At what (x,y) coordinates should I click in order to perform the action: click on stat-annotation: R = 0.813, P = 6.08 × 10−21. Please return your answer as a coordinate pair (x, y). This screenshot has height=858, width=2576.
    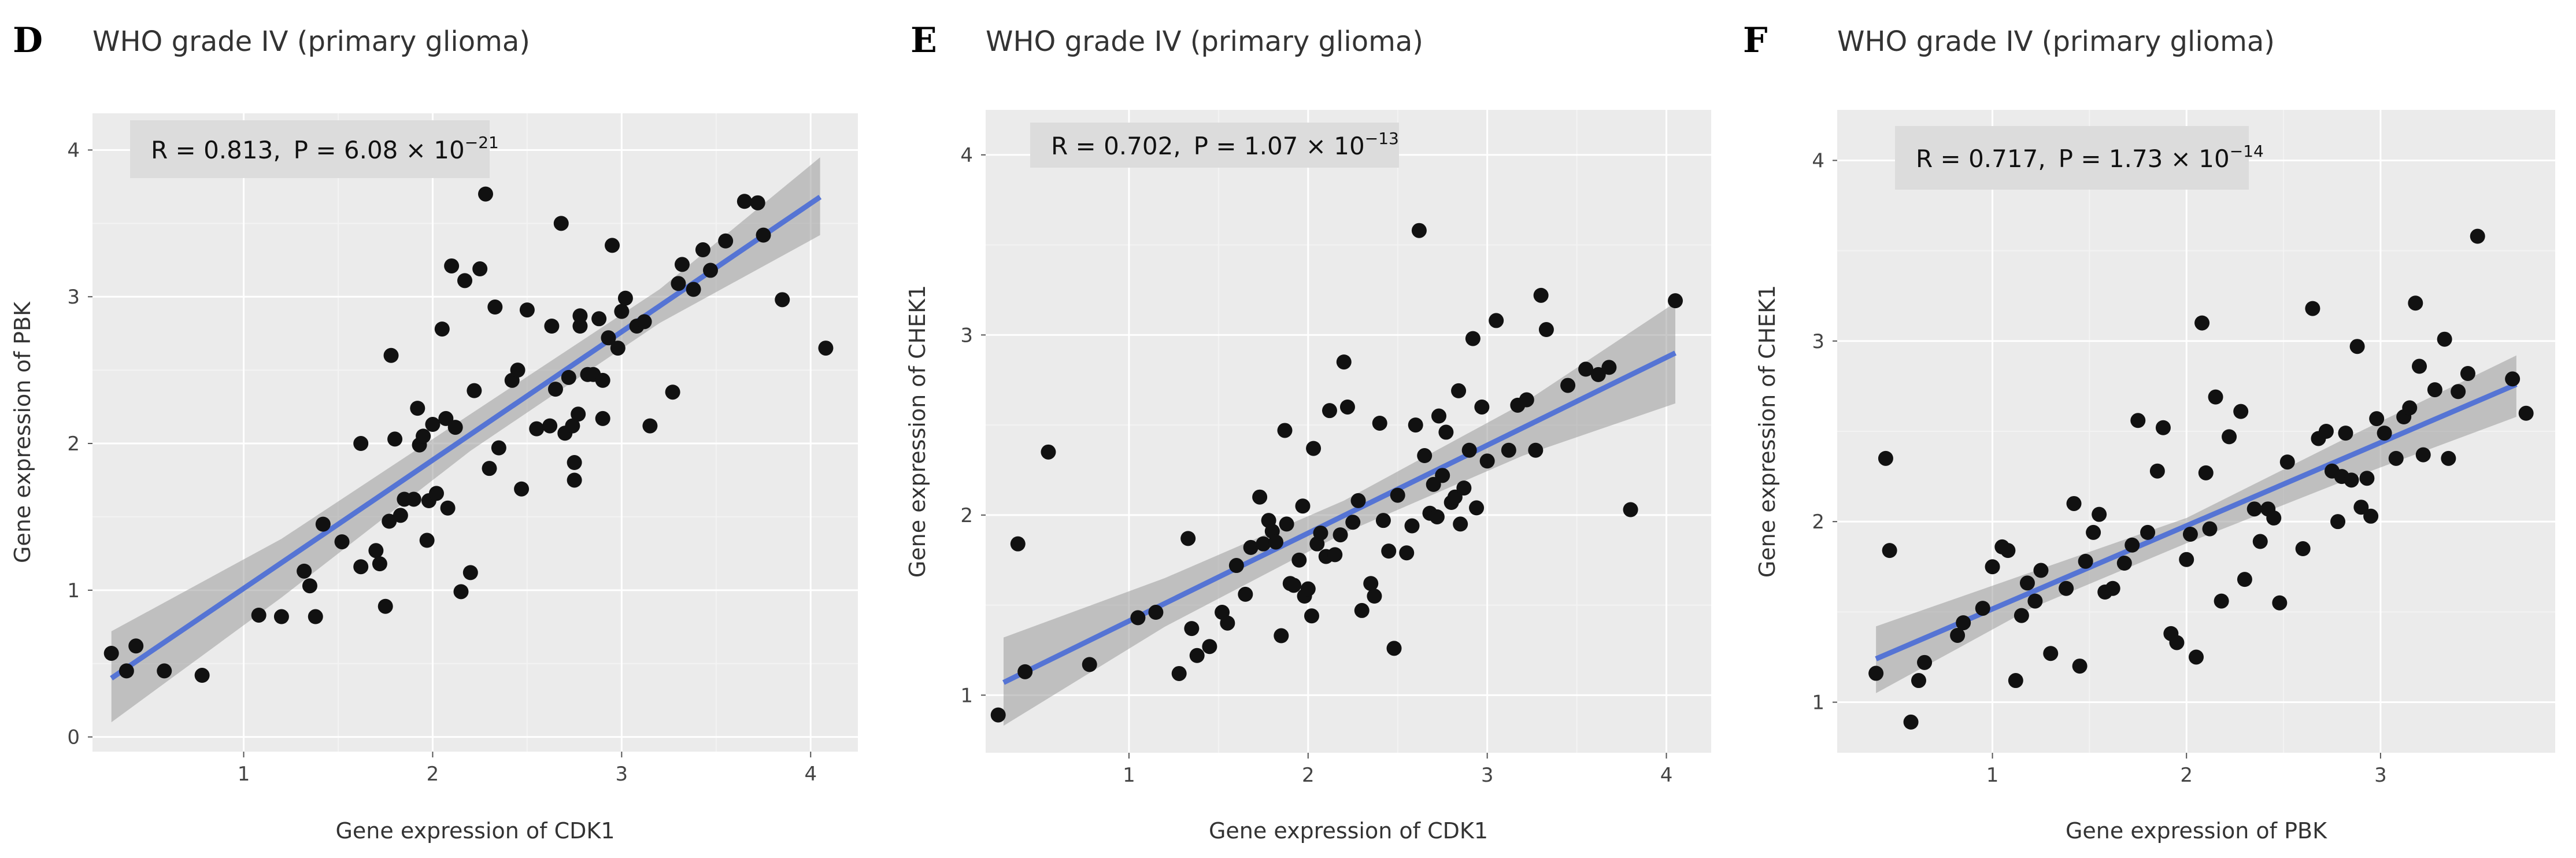
    Looking at the image, I should click on (325, 149).